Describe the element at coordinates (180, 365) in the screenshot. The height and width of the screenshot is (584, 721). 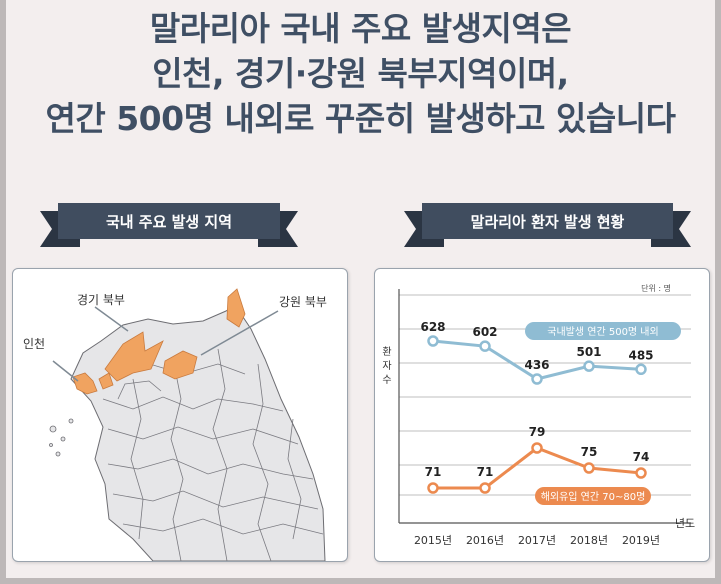
I see `gangwon-north-region` at that location.